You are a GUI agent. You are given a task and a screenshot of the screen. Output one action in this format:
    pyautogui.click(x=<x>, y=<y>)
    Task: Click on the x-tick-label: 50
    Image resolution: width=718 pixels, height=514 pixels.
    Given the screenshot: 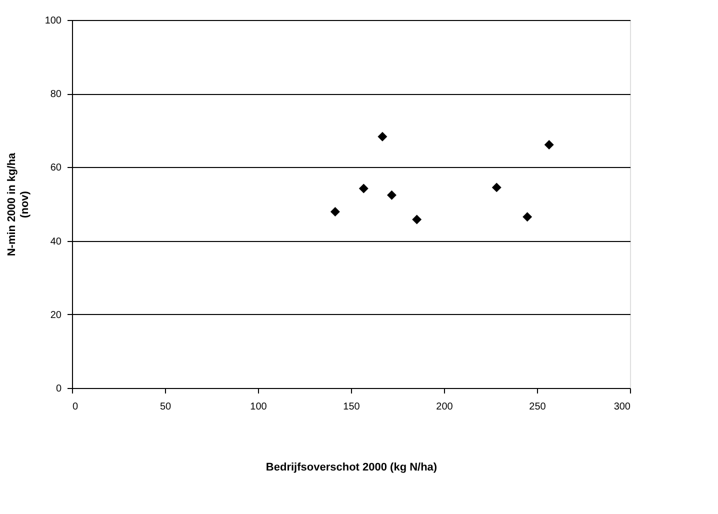 What is the action you would take?
    pyautogui.click(x=166, y=407)
    